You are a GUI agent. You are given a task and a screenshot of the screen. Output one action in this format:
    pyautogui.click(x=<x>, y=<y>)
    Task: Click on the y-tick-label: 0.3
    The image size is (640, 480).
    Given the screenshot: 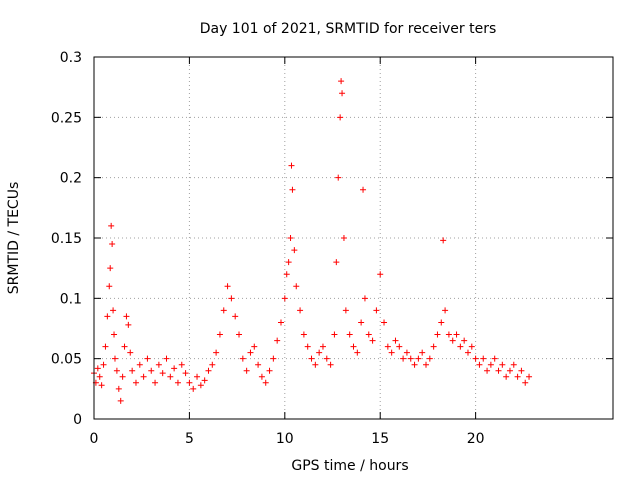 What is the action you would take?
    pyautogui.click(x=71, y=58)
    